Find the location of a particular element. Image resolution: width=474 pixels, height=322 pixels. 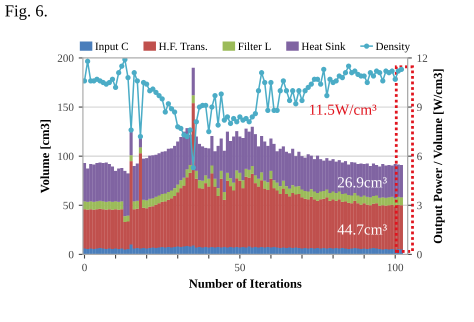

x-tick-label: 50 is located at coordinates (239, 268).